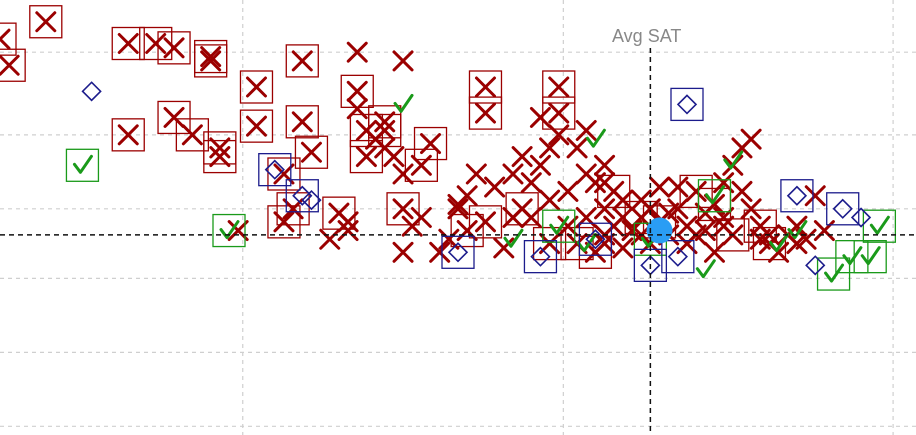  Describe the element at coordinates (659, 230) in the screenshot. I see `applicant-point` at that location.